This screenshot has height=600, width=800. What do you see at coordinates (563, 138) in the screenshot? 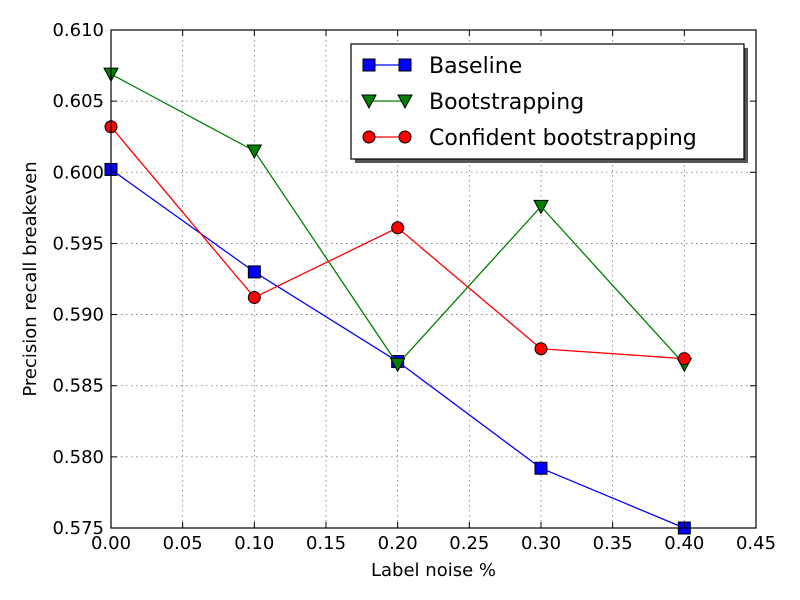
I see `legend-label: Confident bootstrapping` at bounding box center [563, 138].